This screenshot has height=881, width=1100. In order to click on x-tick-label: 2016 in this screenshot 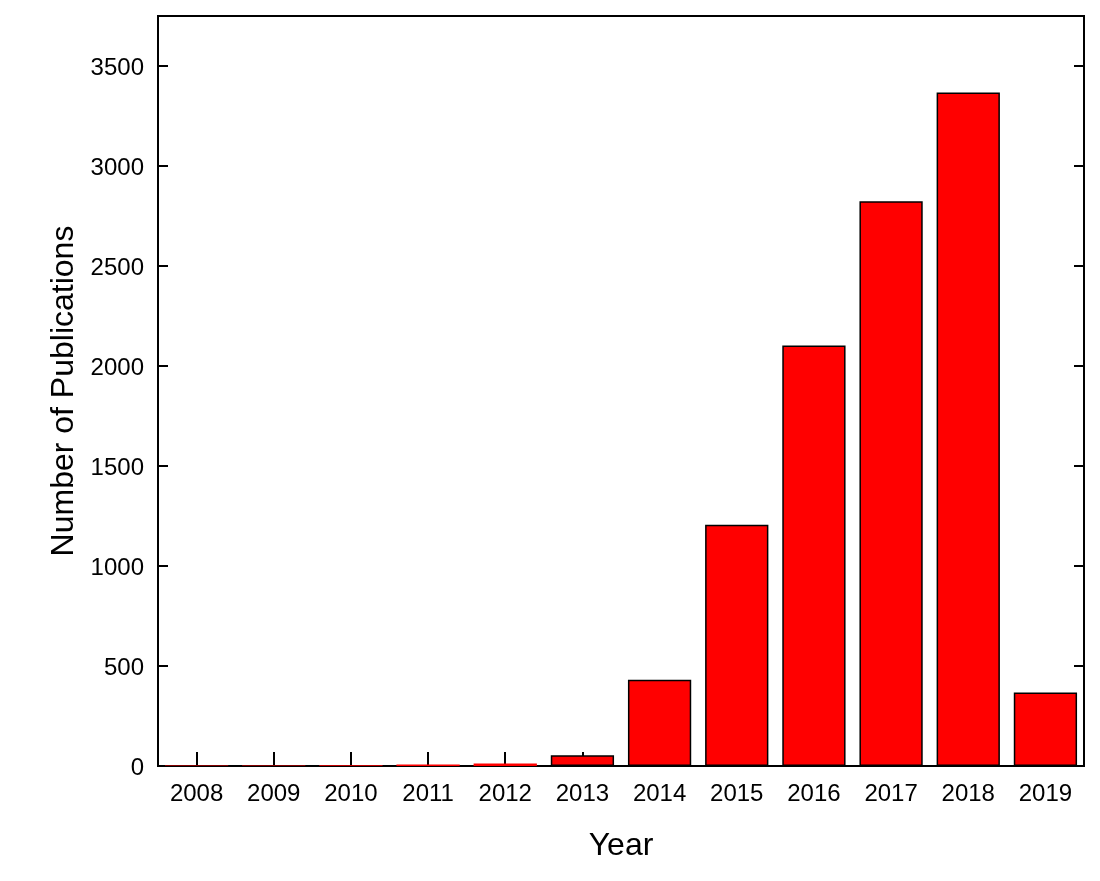, I will do `click(814, 792)`.